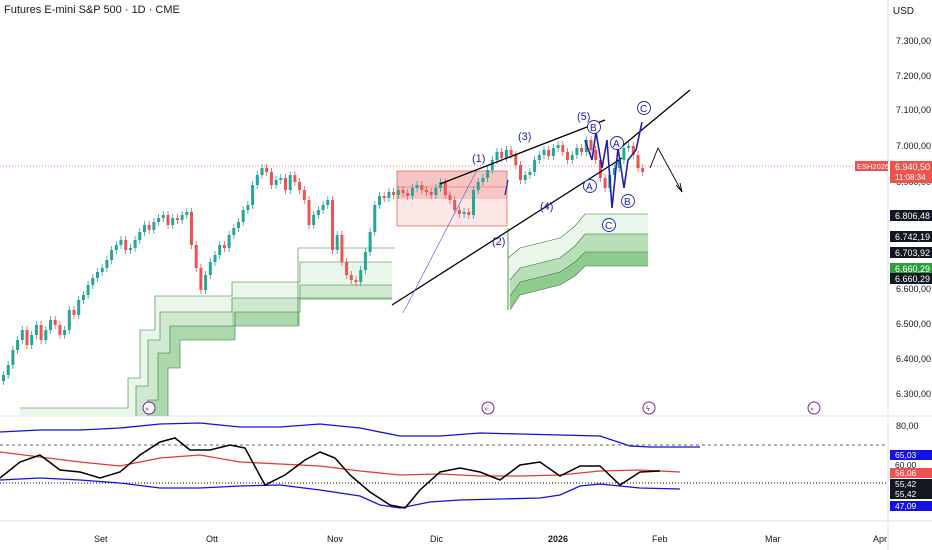 The image size is (932, 550). What do you see at coordinates (903, 11) in the screenshot?
I see `currency-label: USD` at bounding box center [903, 11].